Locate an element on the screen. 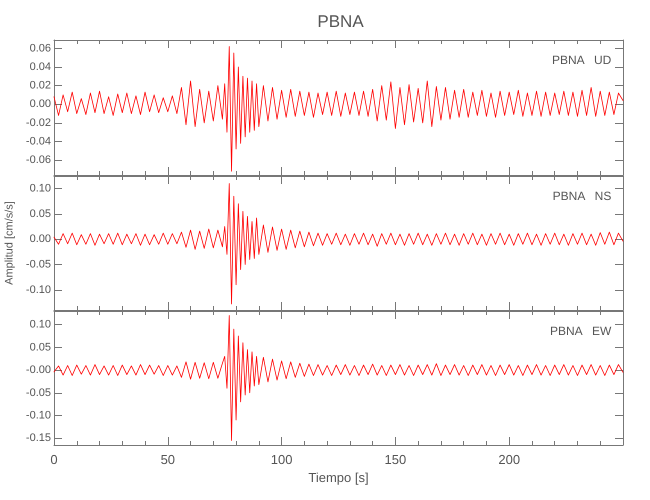 The height and width of the screenshot is (500, 650). x-axis-title: Tiempo [s] is located at coordinates (338, 477).